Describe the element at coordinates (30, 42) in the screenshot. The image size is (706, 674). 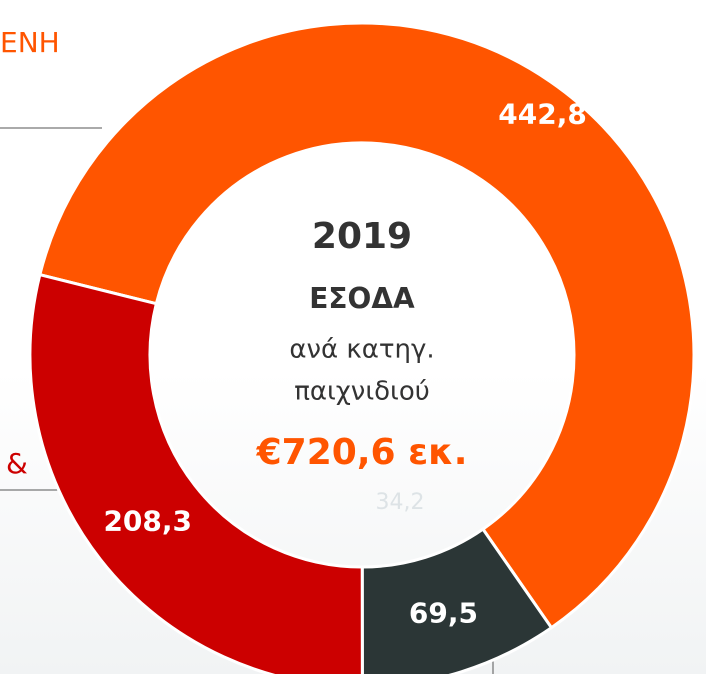
I see `edge-text: ΕΝΗ` at that location.